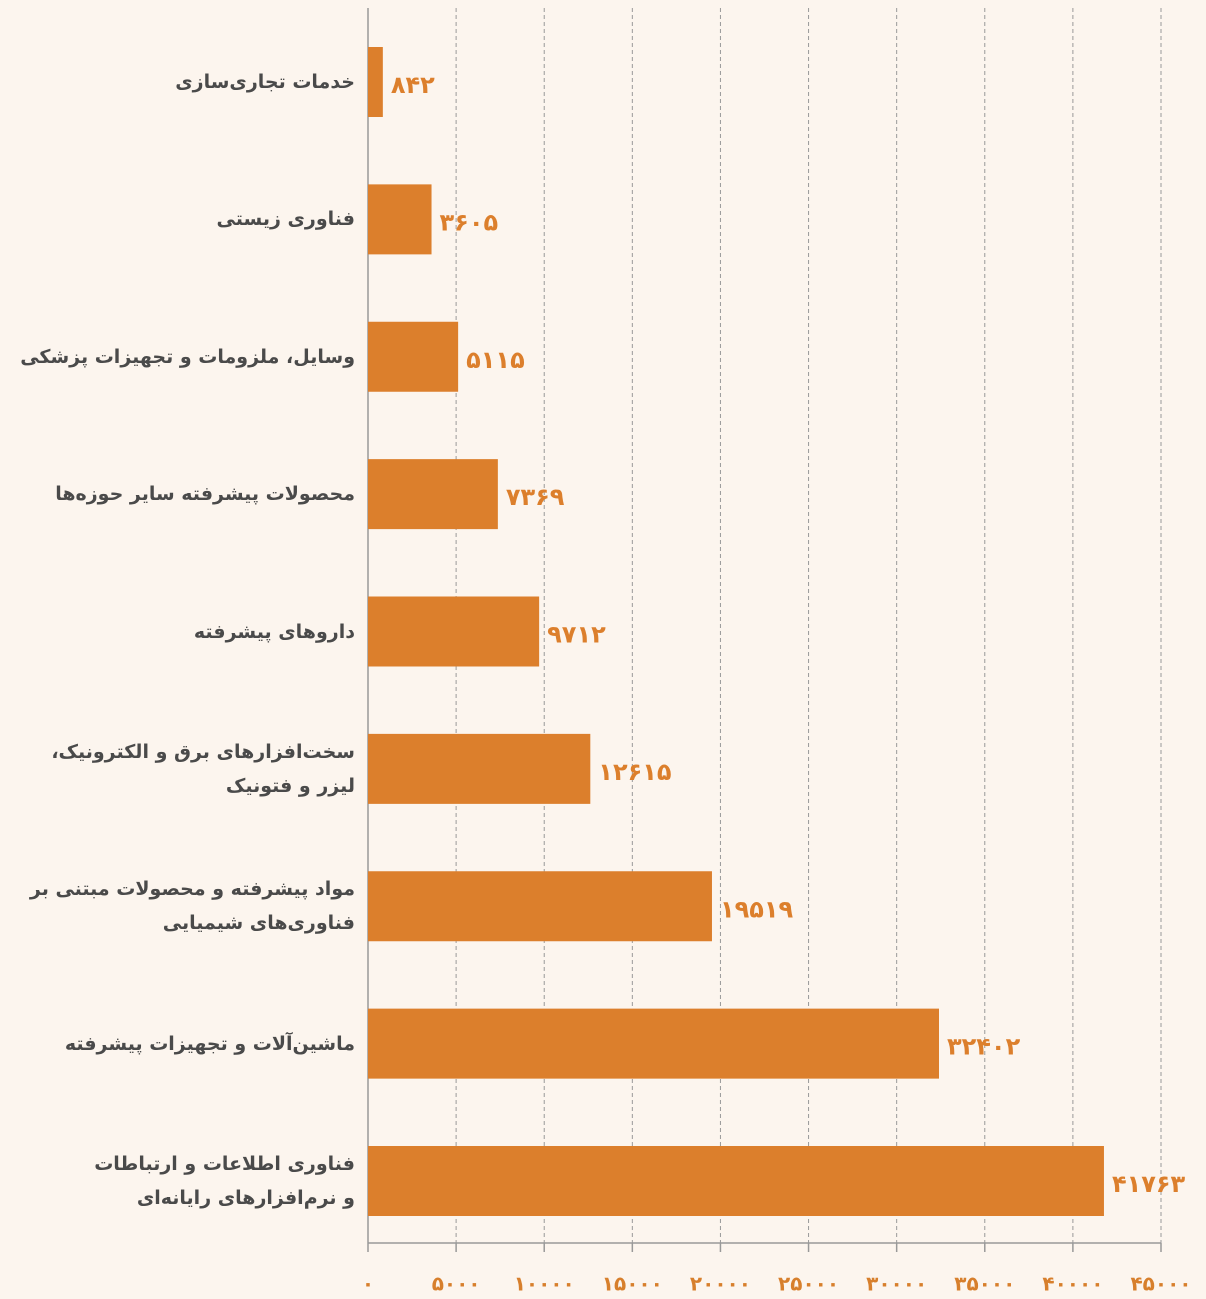 The height and width of the screenshot is (1299, 1206). Describe the element at coordinates (757, 909) in the screenshot. I see `value-label: ۱۹۵۱۹` at that location.